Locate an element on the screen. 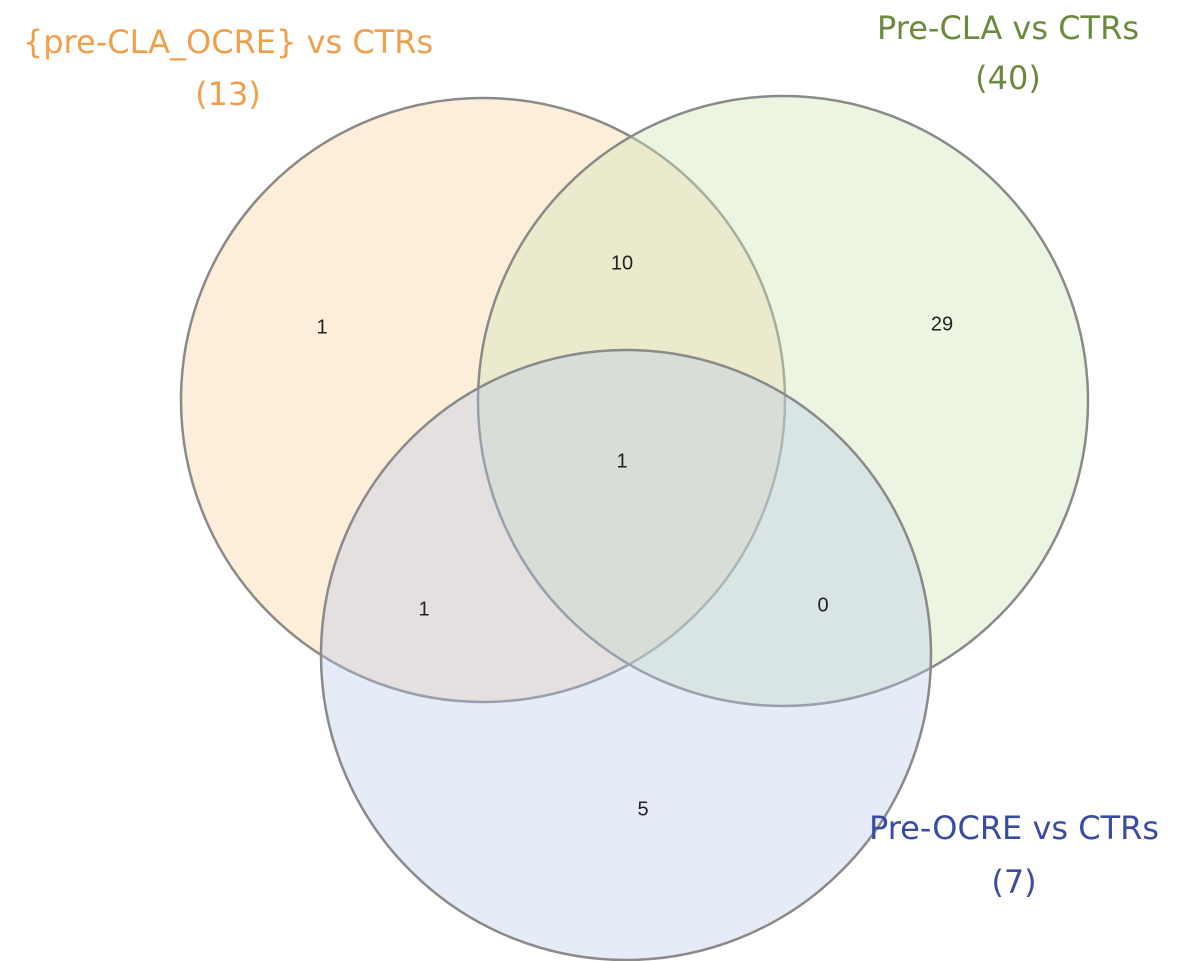 Image resolution: width=1185 pixels, height=961 pixels. region-count: 29 is located at coordinates (942, 324).